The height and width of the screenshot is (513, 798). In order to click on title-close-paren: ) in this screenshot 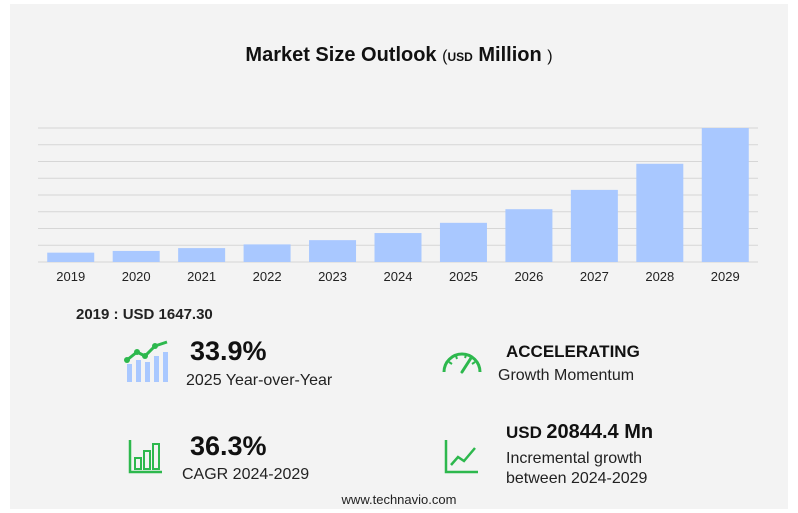, I will do `click(550, 56)`.